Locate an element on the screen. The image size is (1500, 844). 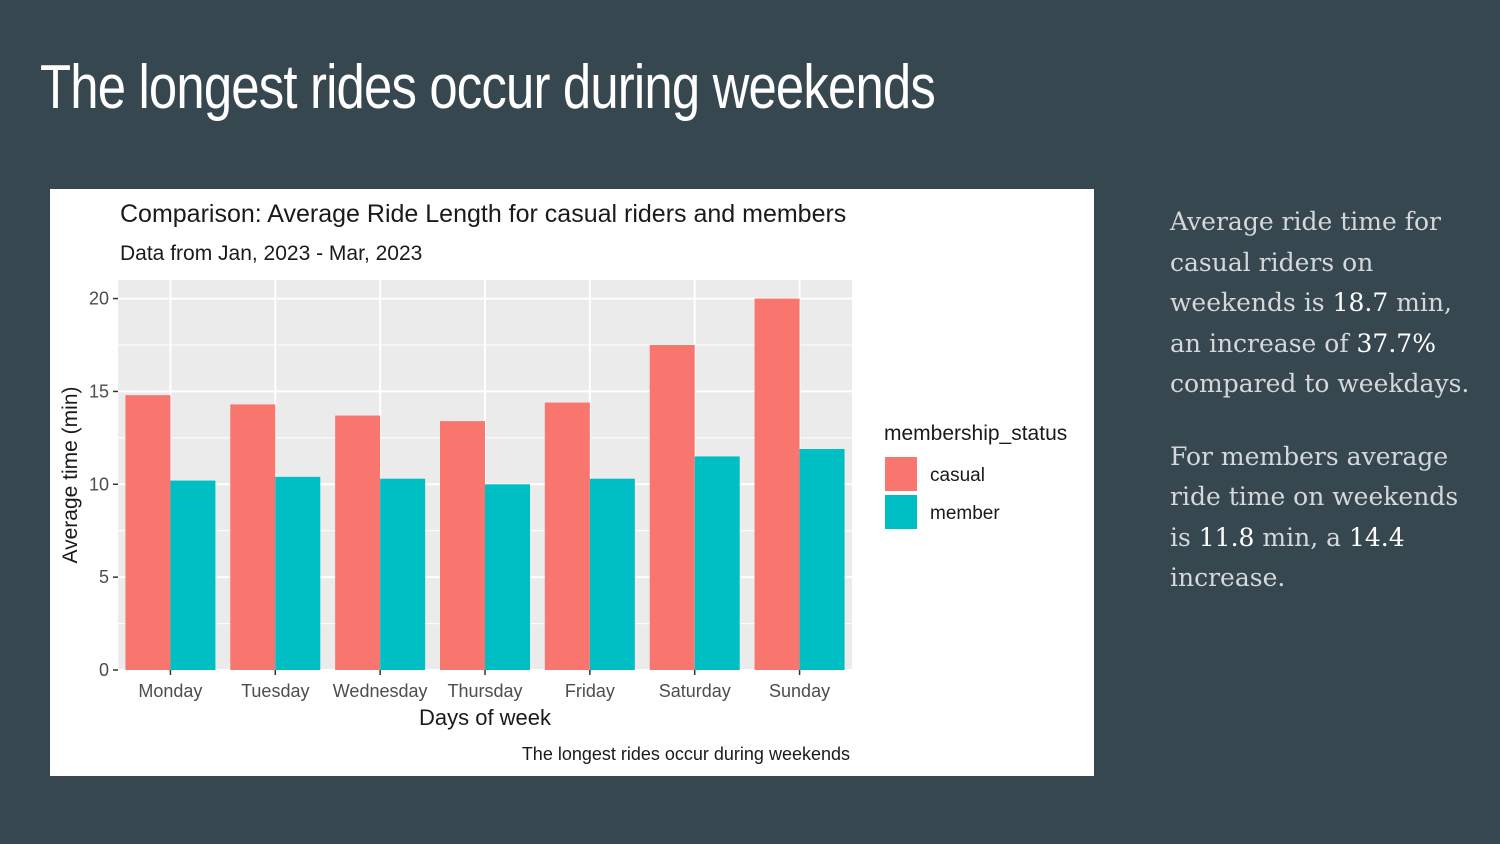
y-tick-label: 0 is located at coordinates (104, 670).